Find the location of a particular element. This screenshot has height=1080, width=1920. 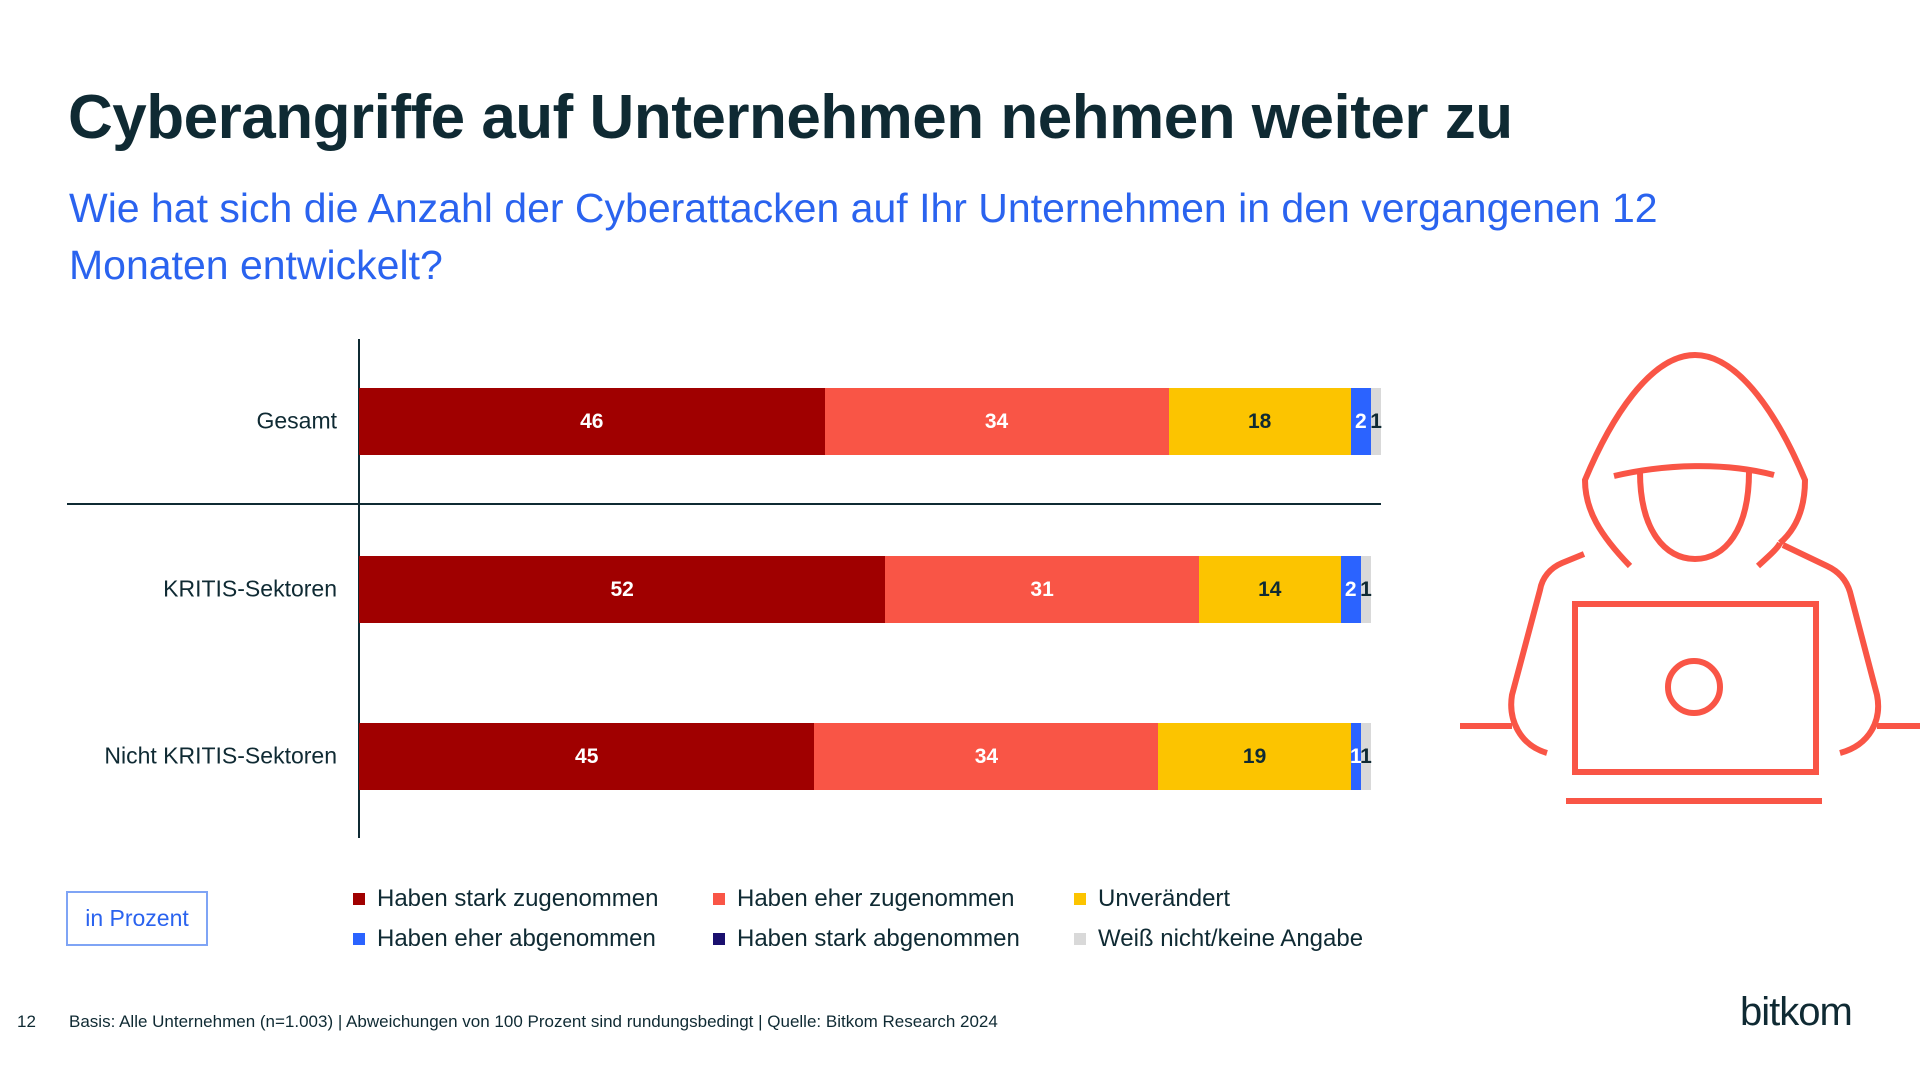

legend-item: Haben eher abgenommen is located at coordinates (504, 939).